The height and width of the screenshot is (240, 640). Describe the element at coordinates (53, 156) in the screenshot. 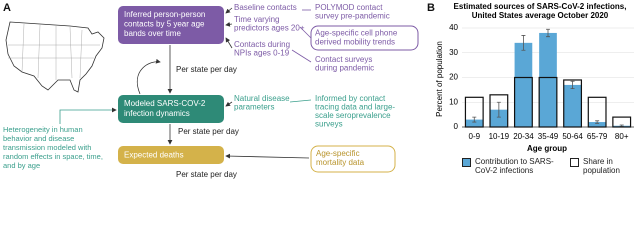

I see `note-line: random effects in space, time,` at that location.